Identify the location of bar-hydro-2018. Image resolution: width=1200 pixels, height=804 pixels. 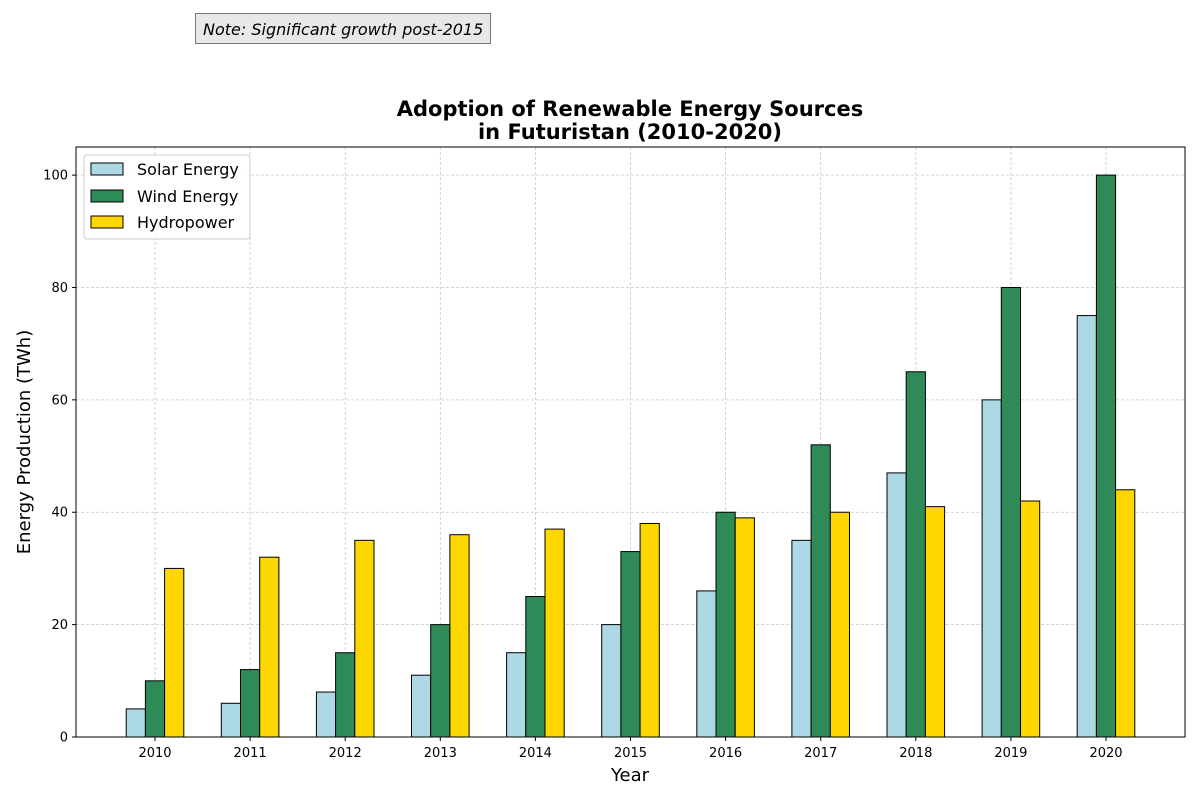
(935, 622).